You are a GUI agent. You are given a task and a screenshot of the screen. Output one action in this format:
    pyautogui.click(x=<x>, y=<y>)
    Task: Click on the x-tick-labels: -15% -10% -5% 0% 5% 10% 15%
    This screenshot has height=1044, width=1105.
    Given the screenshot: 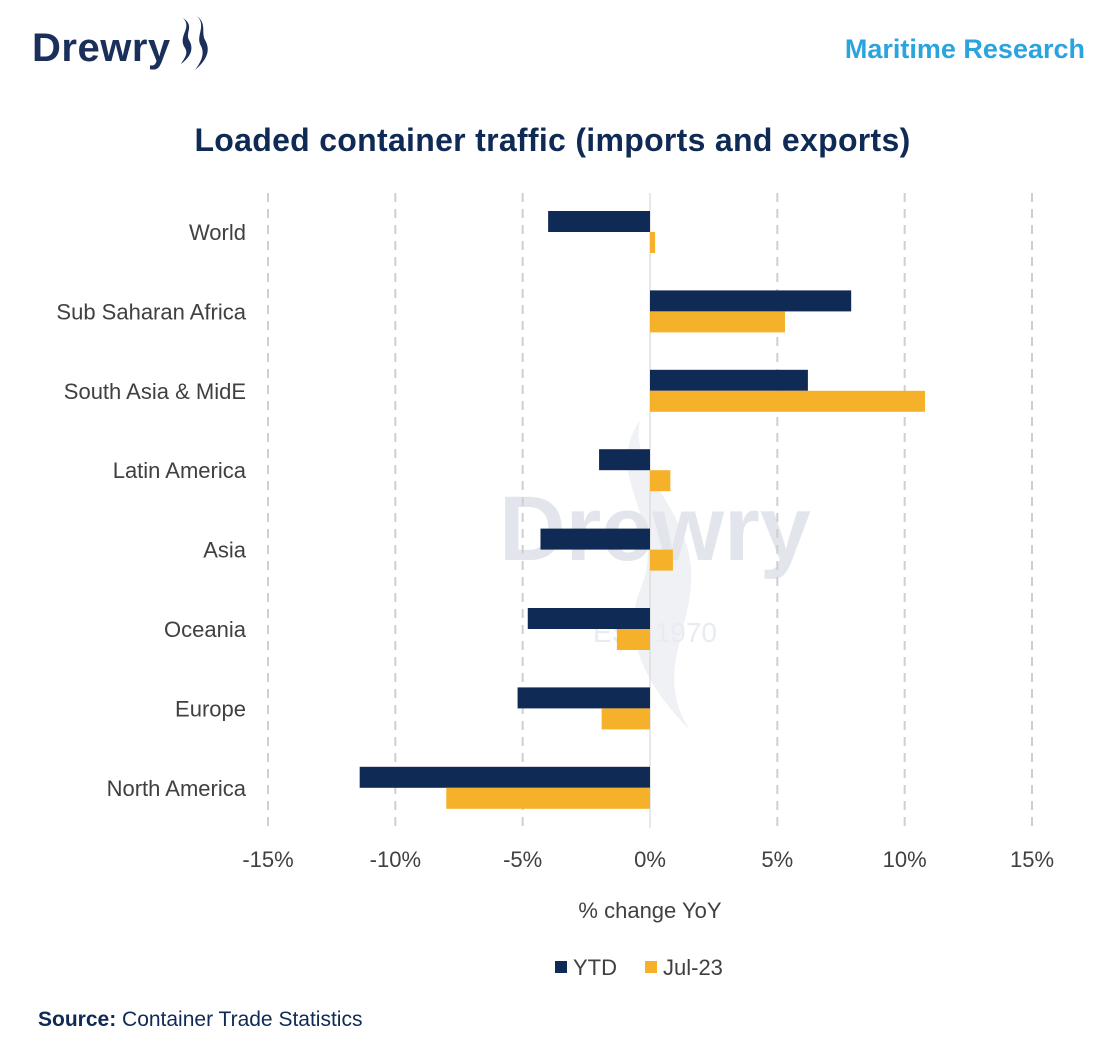 What is the action you would take?
    pyautogui.click(x=648, y=859)
    